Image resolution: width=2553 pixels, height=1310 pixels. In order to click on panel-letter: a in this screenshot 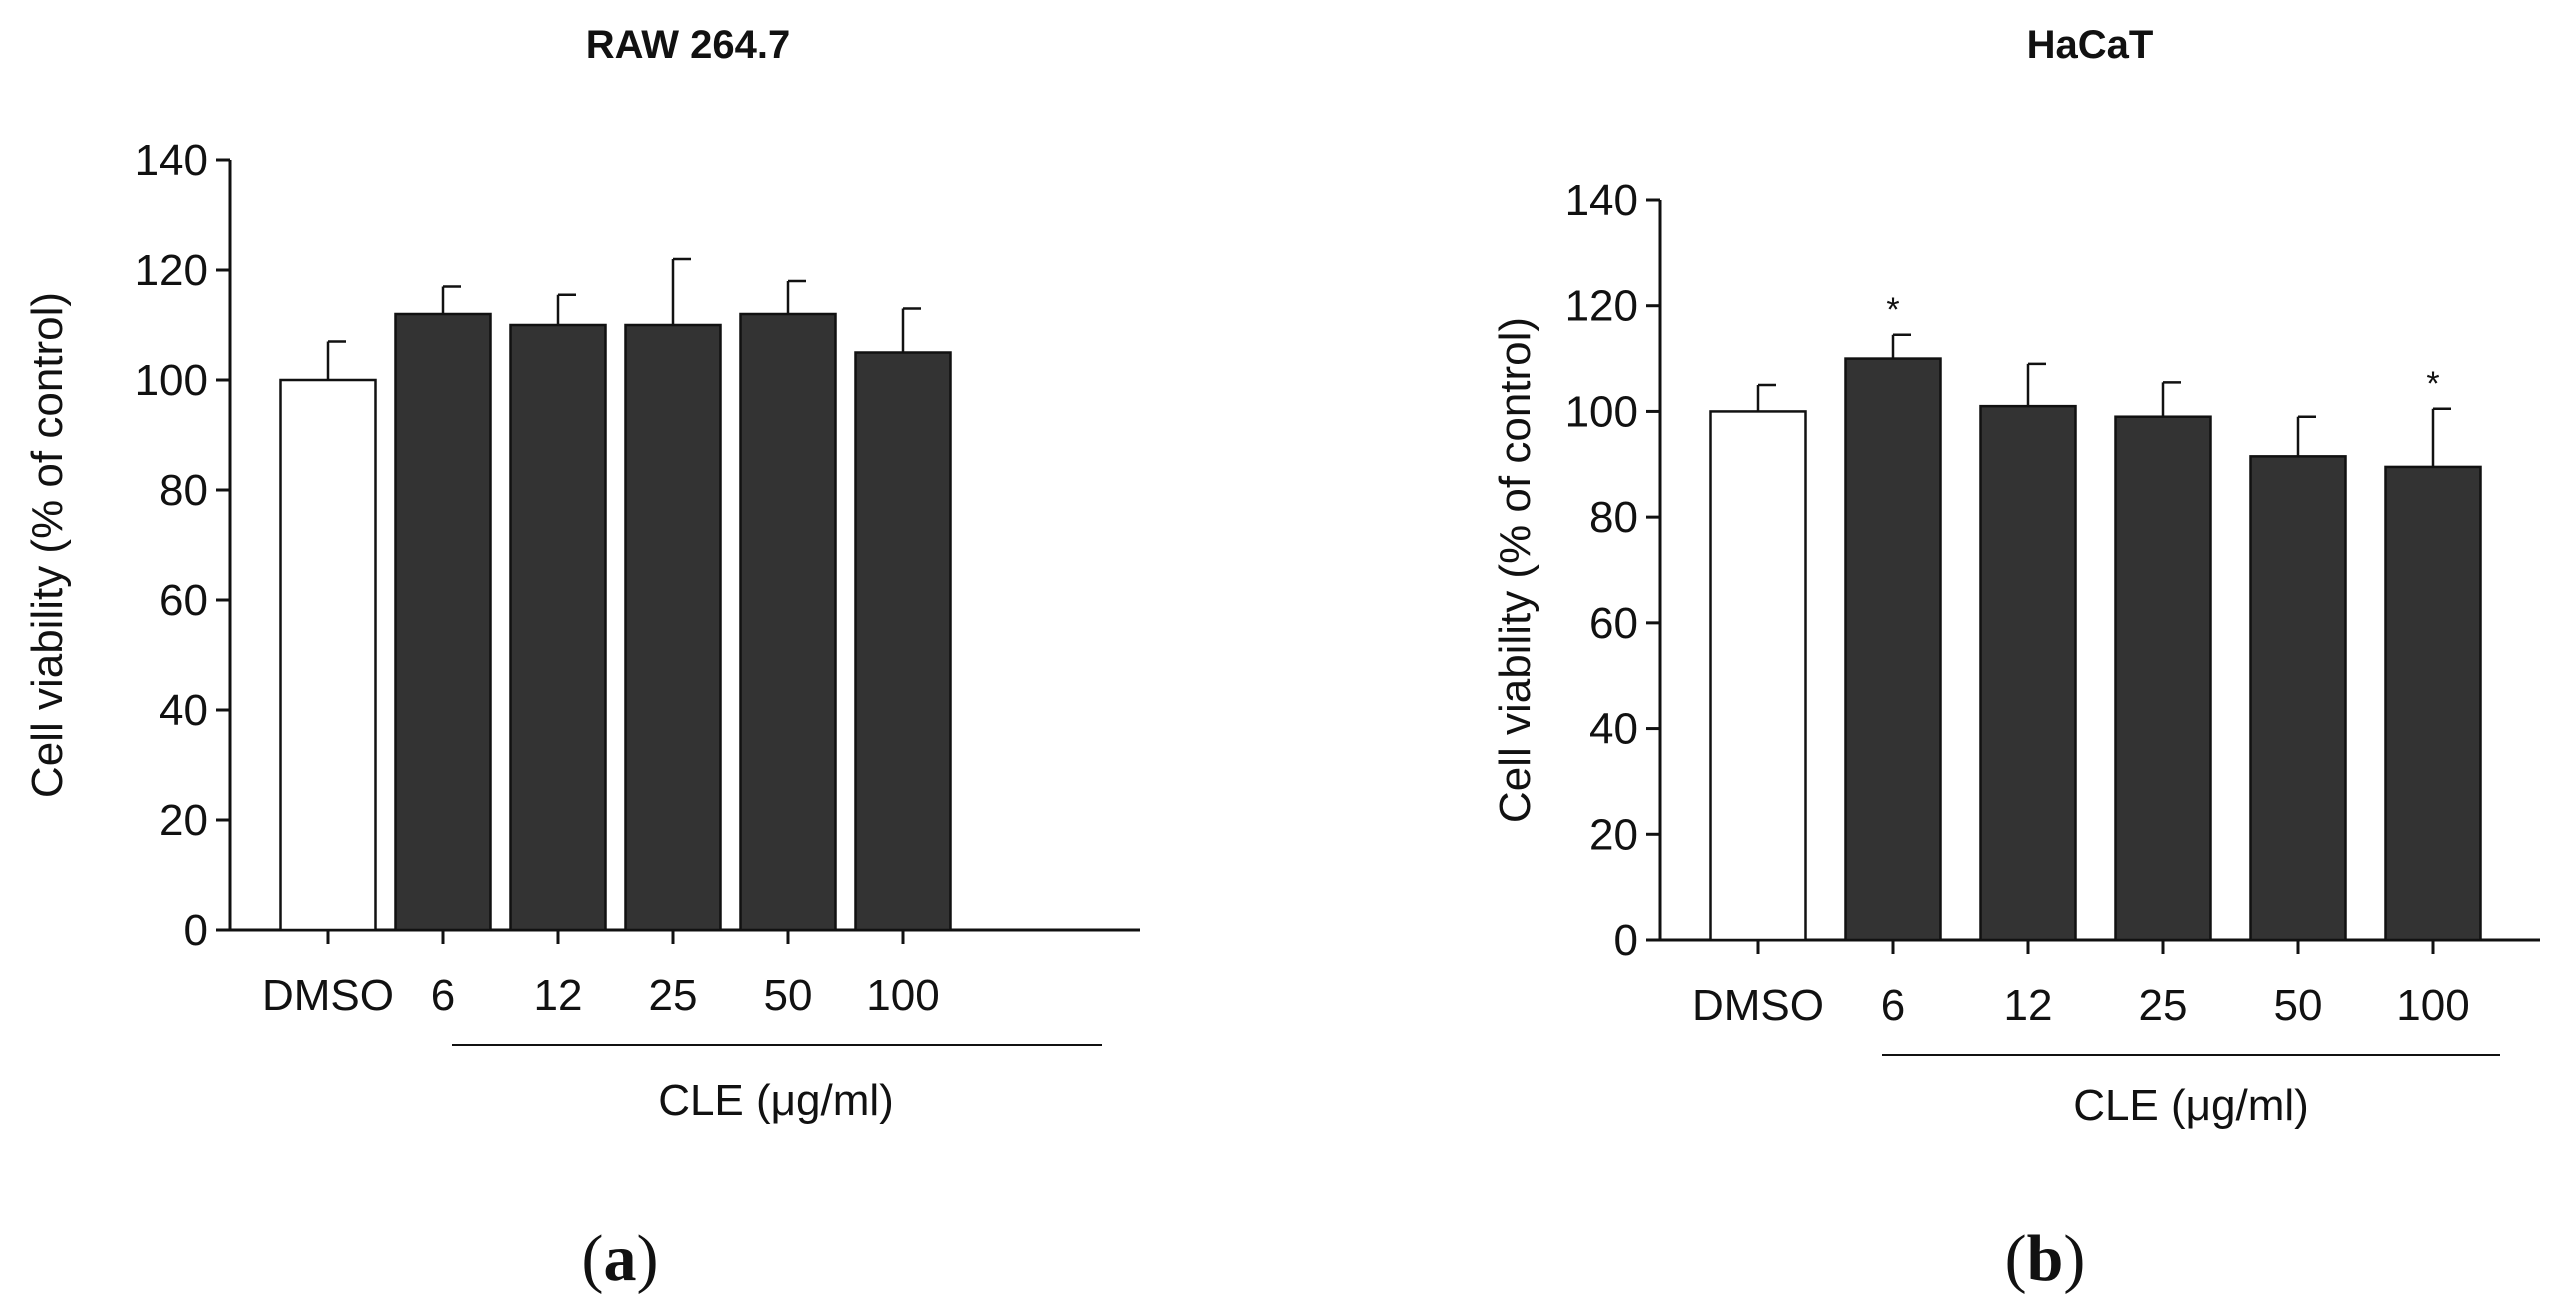, I will do `click(620, 1258)`.